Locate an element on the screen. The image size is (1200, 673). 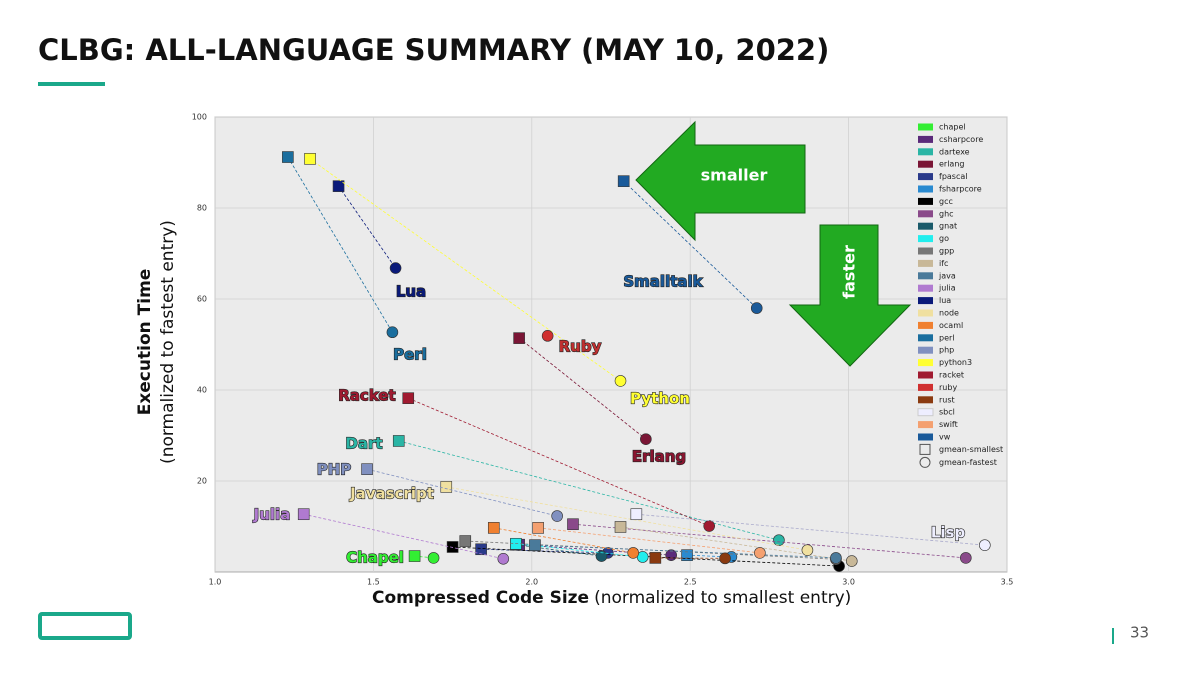
y-tick-label: 80 is located at coordinates (202, 208).